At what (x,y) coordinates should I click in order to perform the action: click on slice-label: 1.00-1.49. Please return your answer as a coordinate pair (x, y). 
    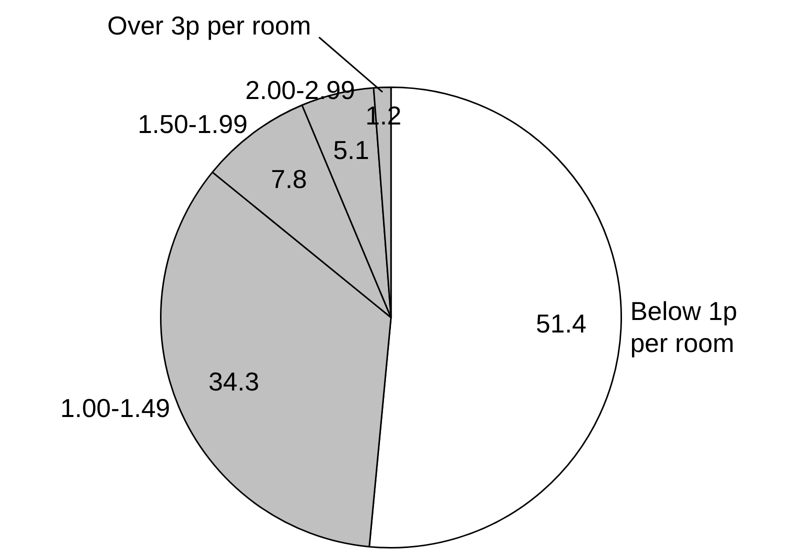
    Looking at the image, I should click on (115, 408).